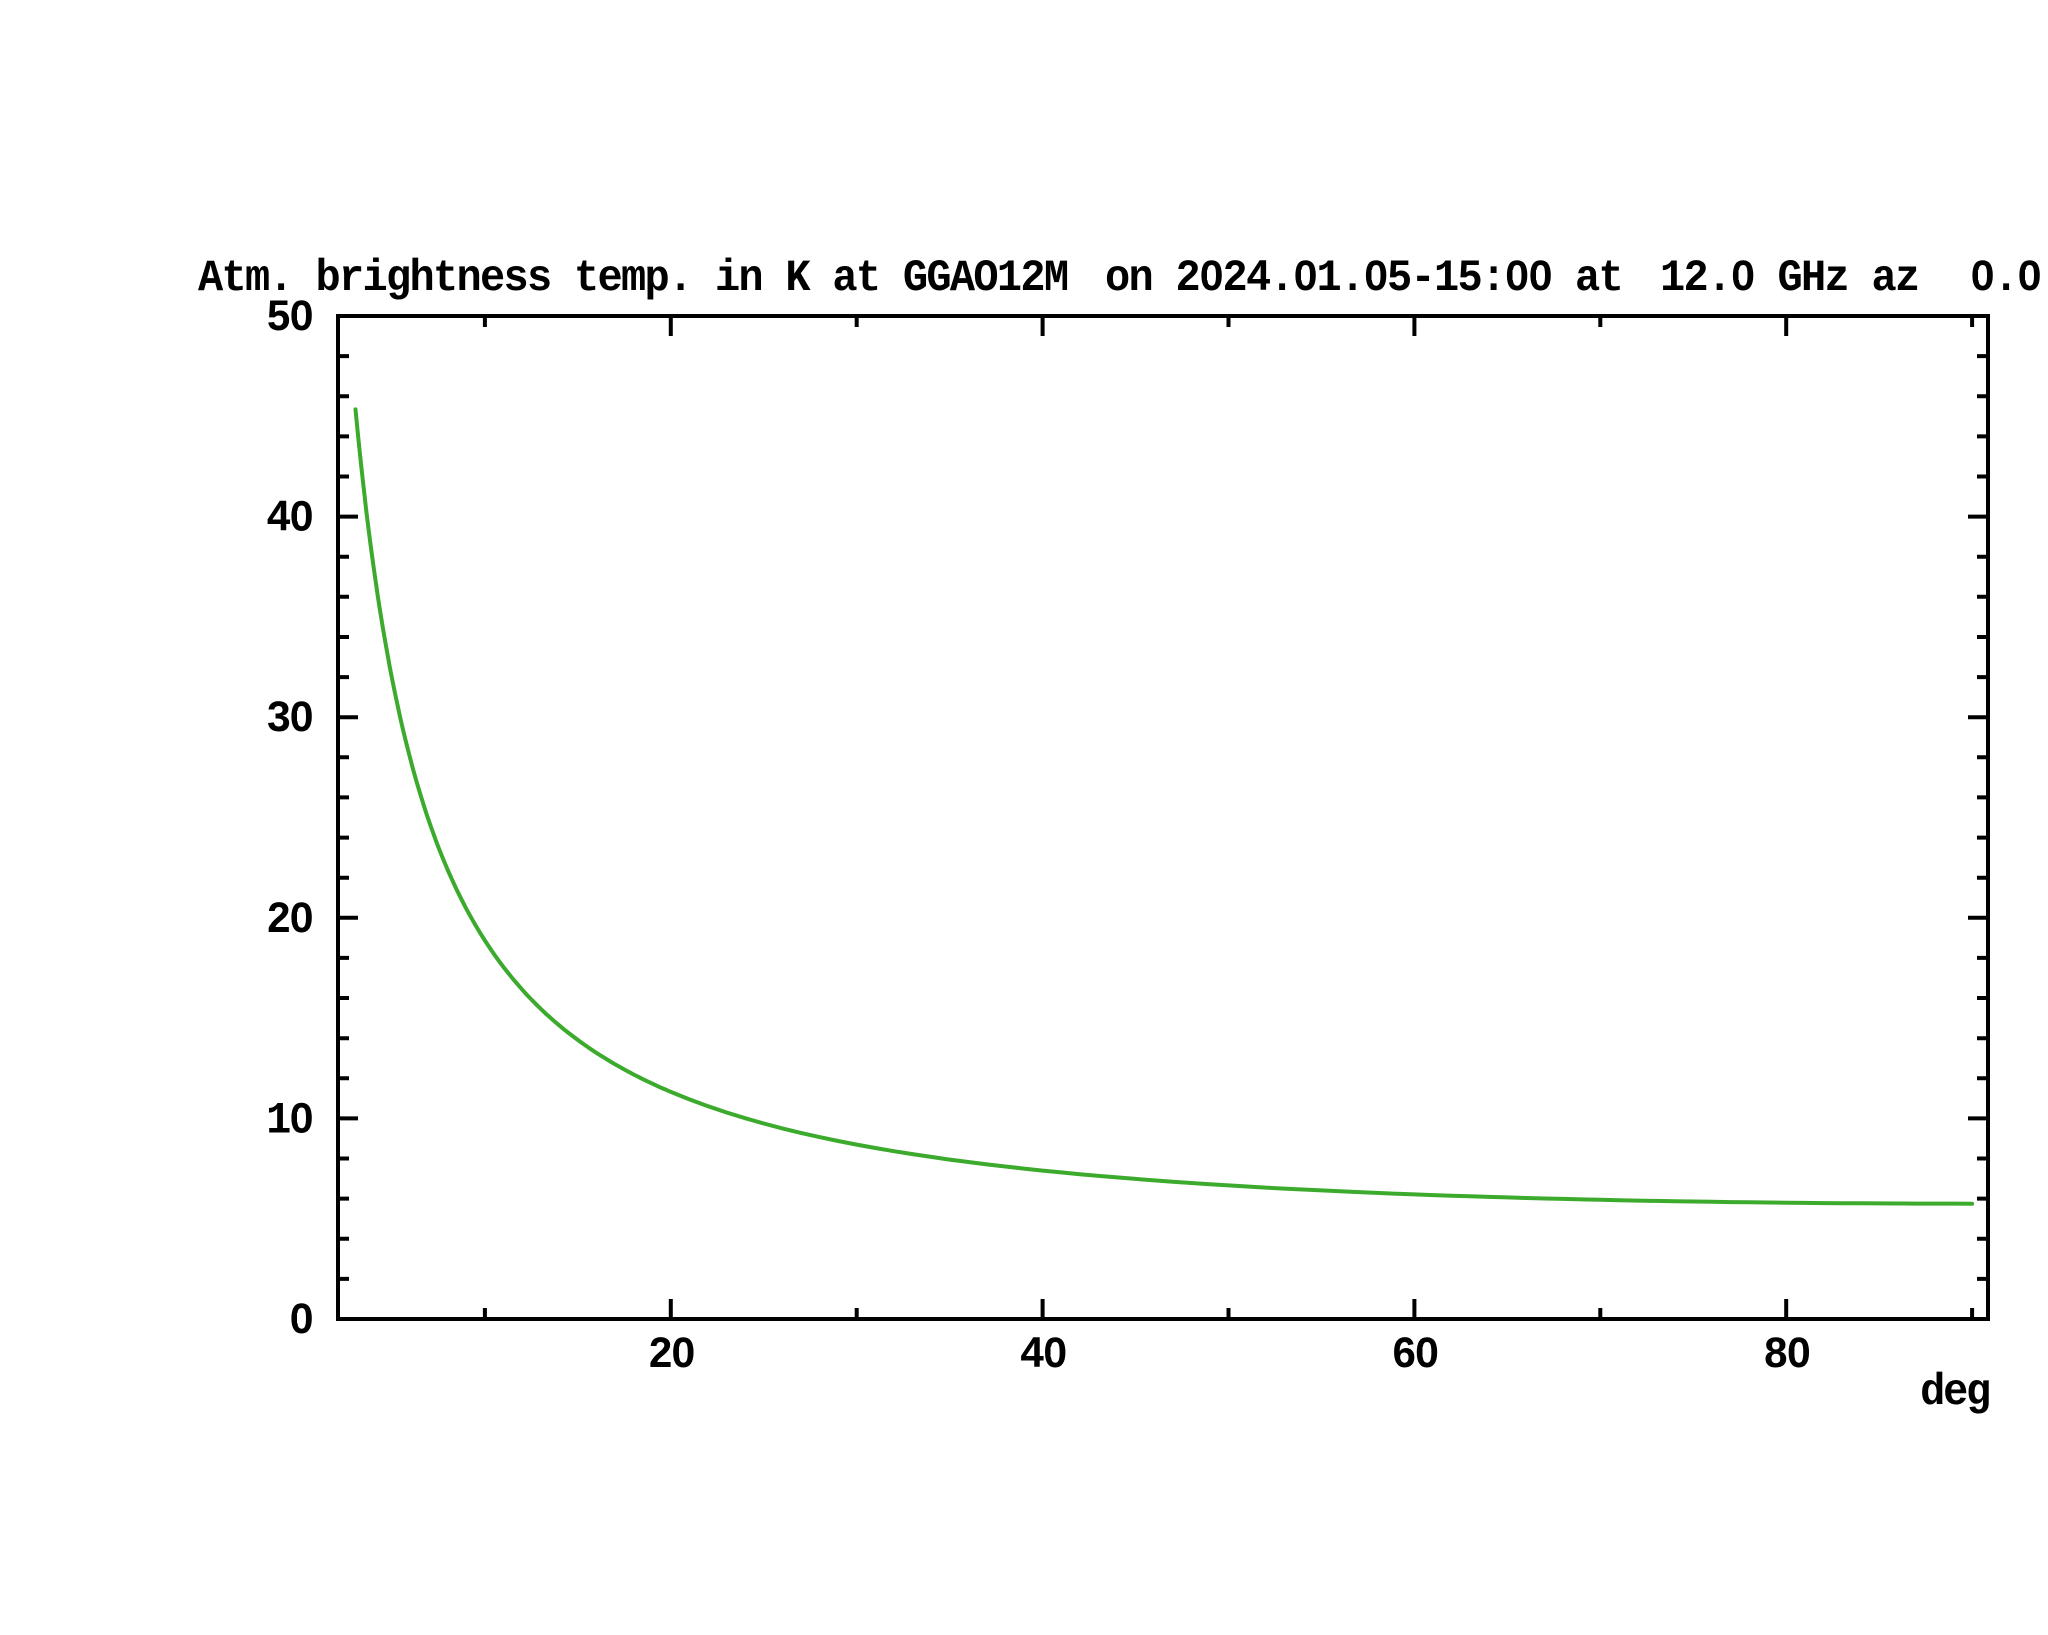 This screenshot has width=2048, height=1635. Describe the element at coordinates (1954, 1393) in the screenshot. I see `svg-text: deg` at that location.